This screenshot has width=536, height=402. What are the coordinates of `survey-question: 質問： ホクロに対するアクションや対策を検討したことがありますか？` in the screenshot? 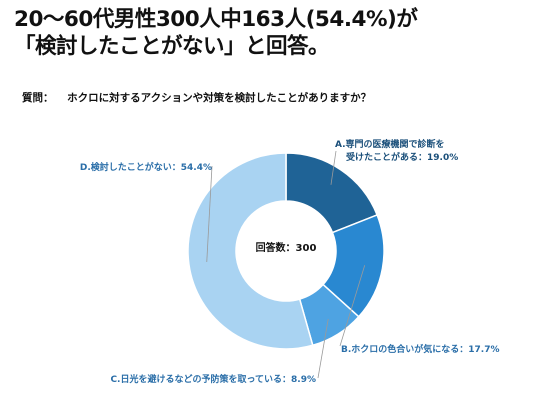 It's located at (196, 97).